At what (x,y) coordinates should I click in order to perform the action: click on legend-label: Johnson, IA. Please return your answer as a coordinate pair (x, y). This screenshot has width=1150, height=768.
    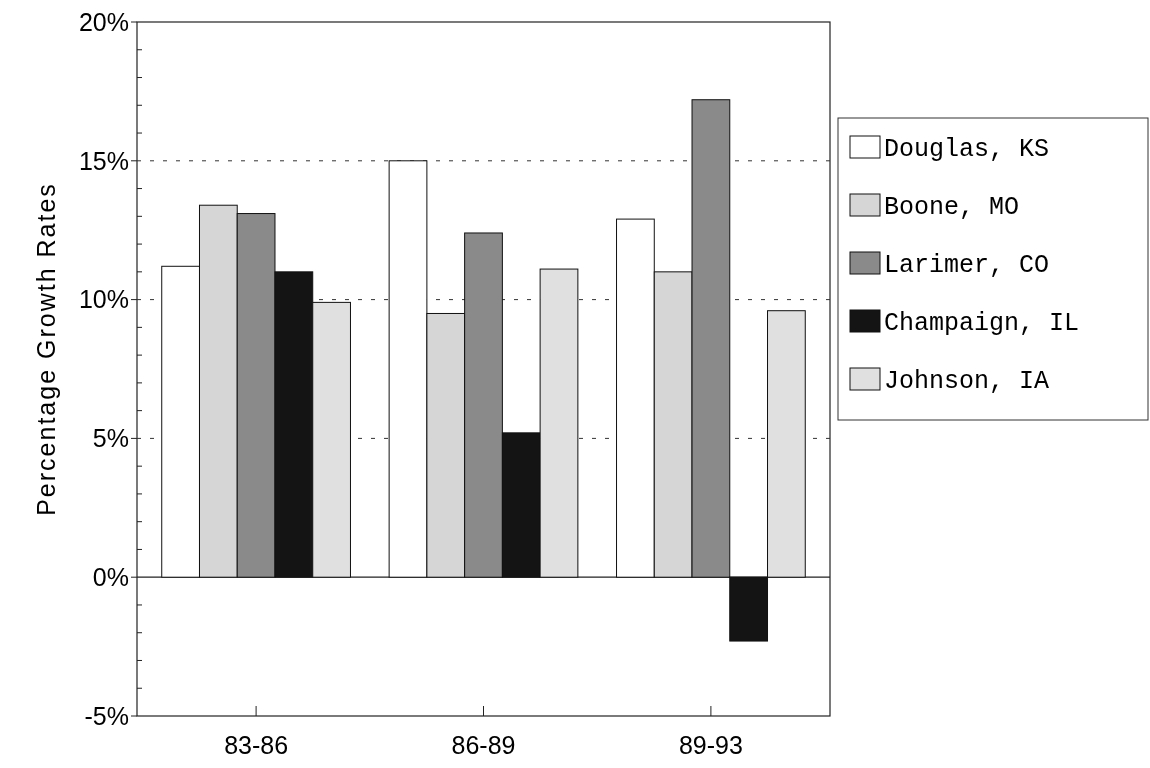
    Looking at the image, I should click on (967, 381).